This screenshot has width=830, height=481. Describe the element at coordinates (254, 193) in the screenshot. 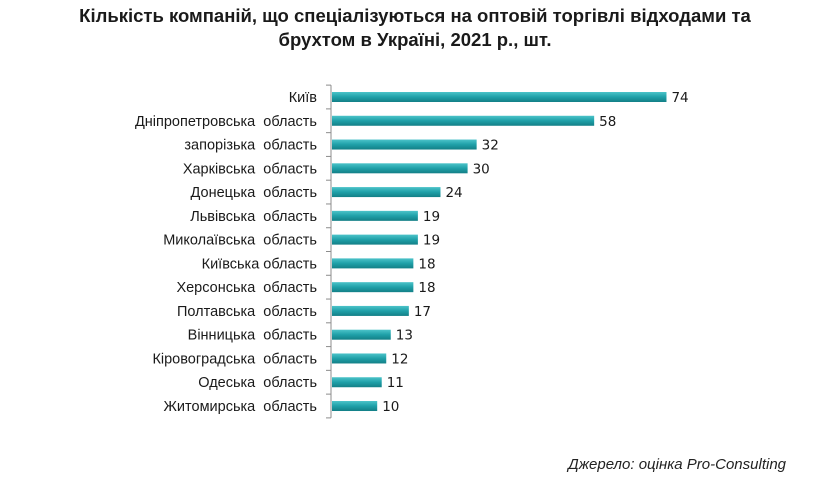

I see `category-label: Донецька область` at that location.